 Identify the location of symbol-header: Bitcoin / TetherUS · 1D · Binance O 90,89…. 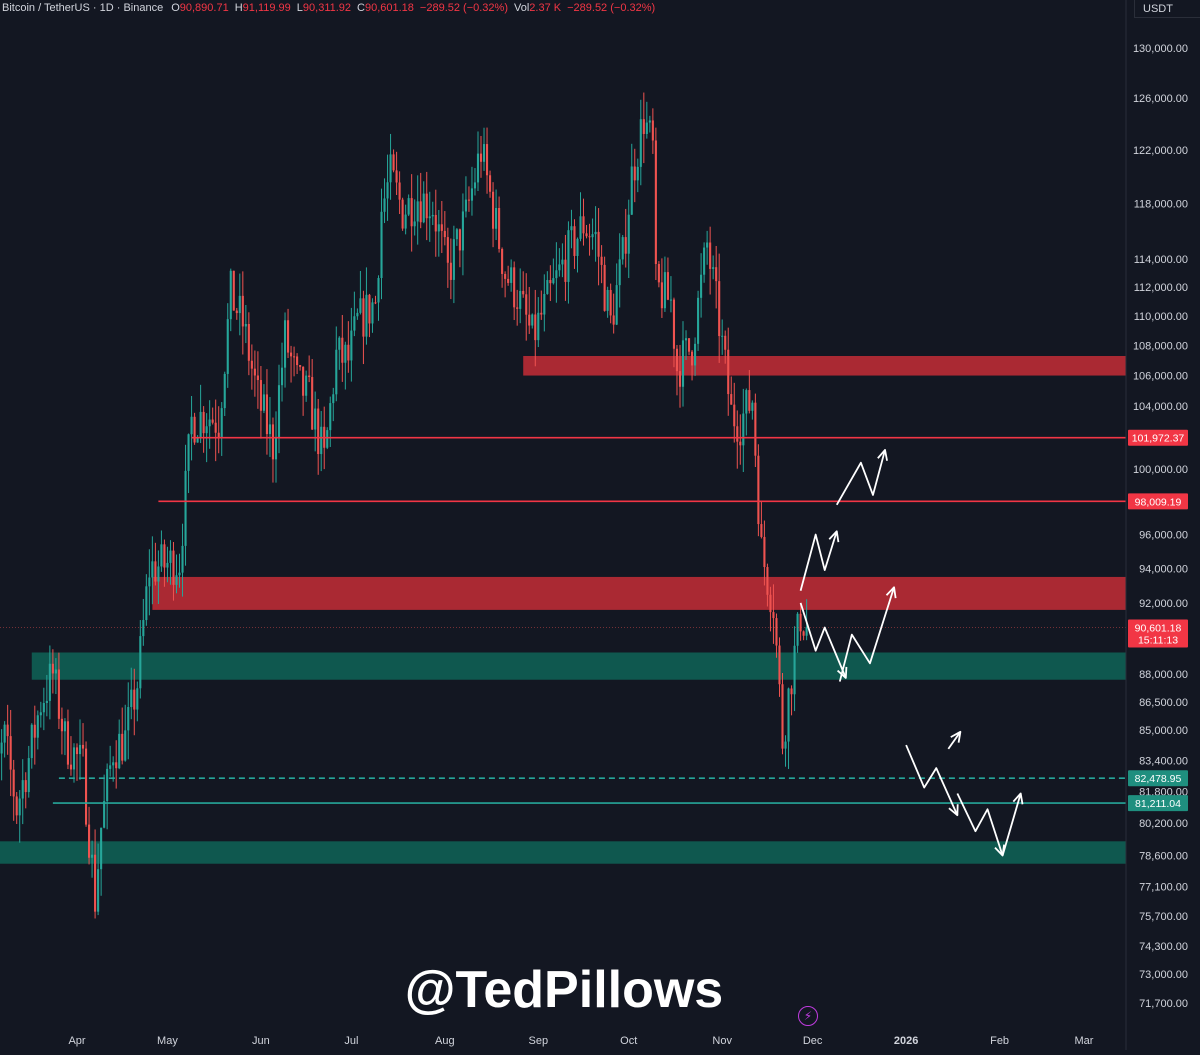
(330, 8).